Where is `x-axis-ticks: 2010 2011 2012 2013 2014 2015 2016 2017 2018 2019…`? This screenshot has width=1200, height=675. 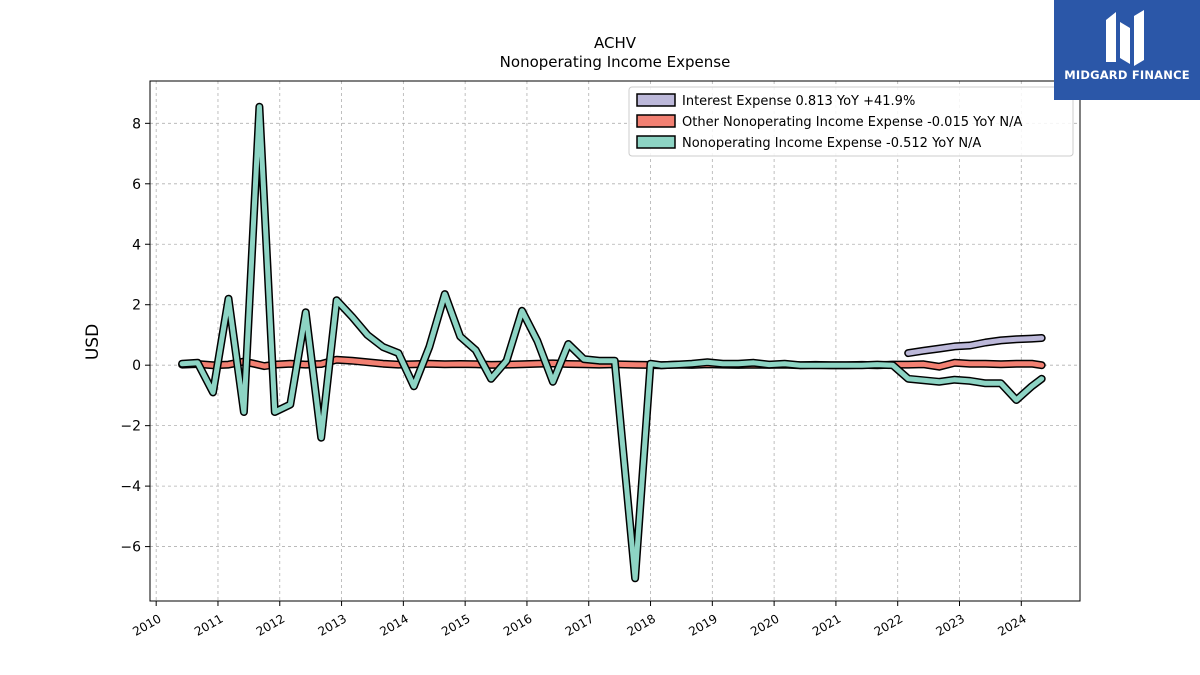
x-axis-ticks: 2010 2011 2012 2013 2014 2015 2016 2017 2018 2019… is located at coordinates (579, 620).